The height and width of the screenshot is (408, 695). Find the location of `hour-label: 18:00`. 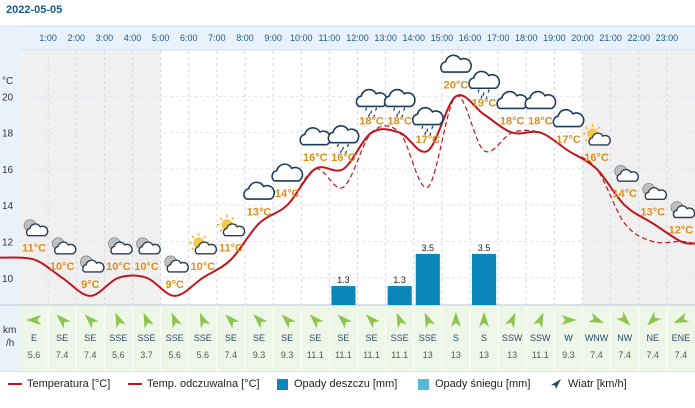

hour-label: 18:00 is located at coordinates (526, 38).